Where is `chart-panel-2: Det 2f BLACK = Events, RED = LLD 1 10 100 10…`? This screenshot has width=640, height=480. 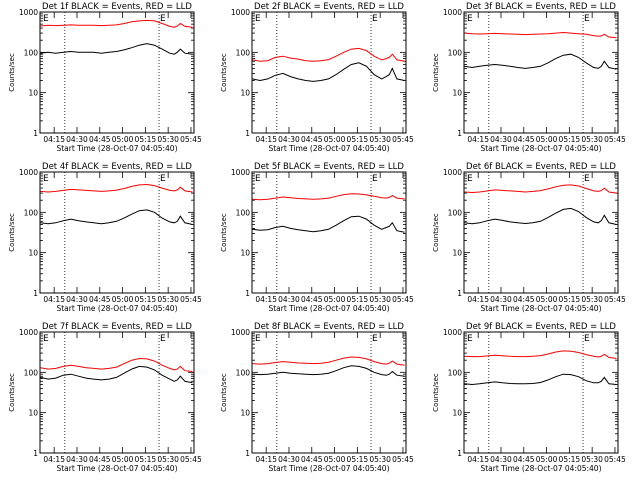 chart-panel-2: Det 2f BLACK = Events, RED = LLD 1 10 100 10… is located at coordinates (317, 77).